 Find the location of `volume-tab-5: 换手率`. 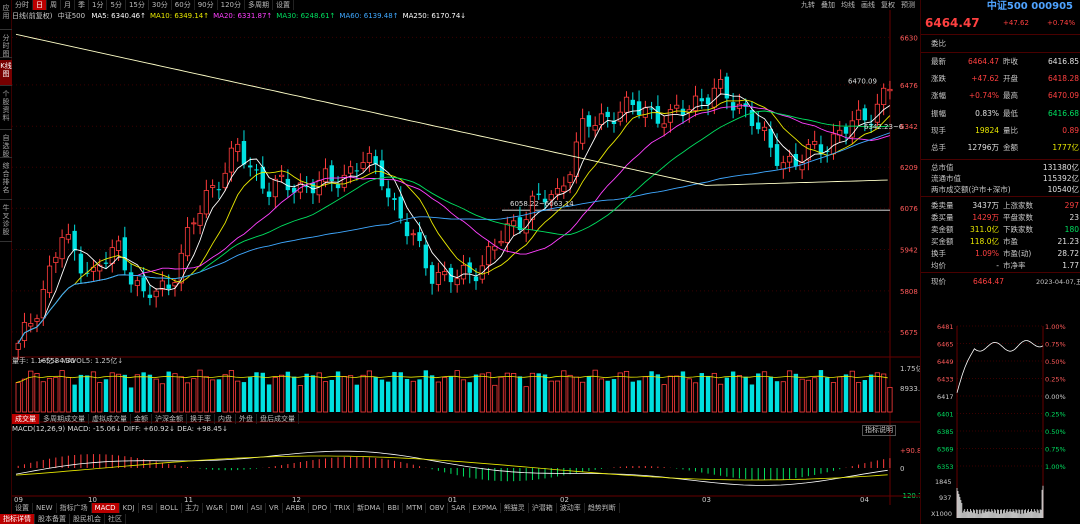

volume-tab-5: 换手率 is located at coordinates (201, 419).